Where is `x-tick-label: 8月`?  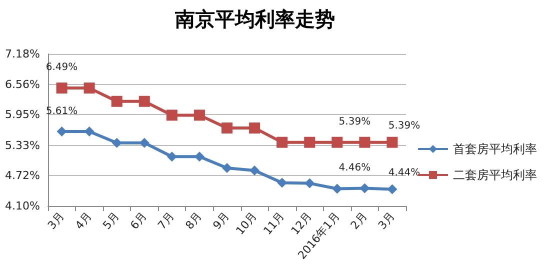
x-tick-label: 8月 is located at coordinates (193, 221).